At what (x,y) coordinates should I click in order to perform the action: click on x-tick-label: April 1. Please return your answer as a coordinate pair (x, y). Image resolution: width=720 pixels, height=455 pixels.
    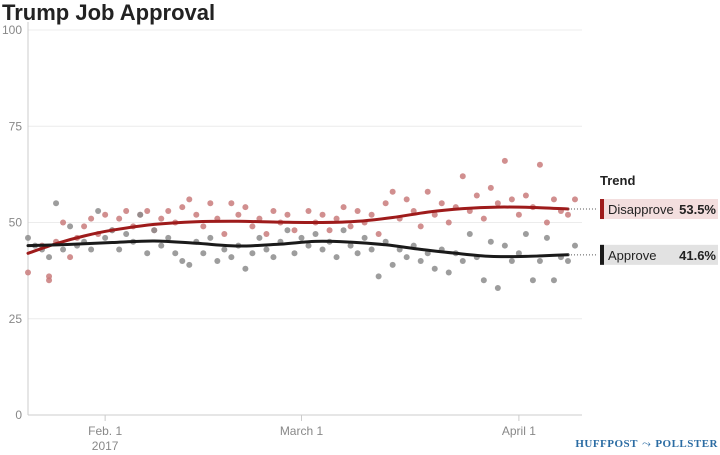
    Looking at the image, I should click on (519, 431).